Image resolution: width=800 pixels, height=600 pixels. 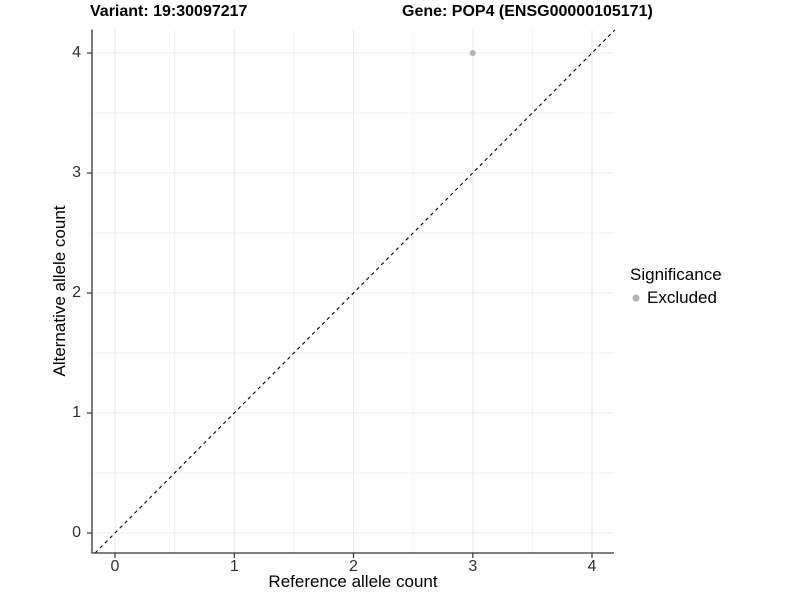 What do you see at coordinates (76, 52) in the screenshot?
I see `y-tick-label-4: 4` at bounding box center [76, 52].